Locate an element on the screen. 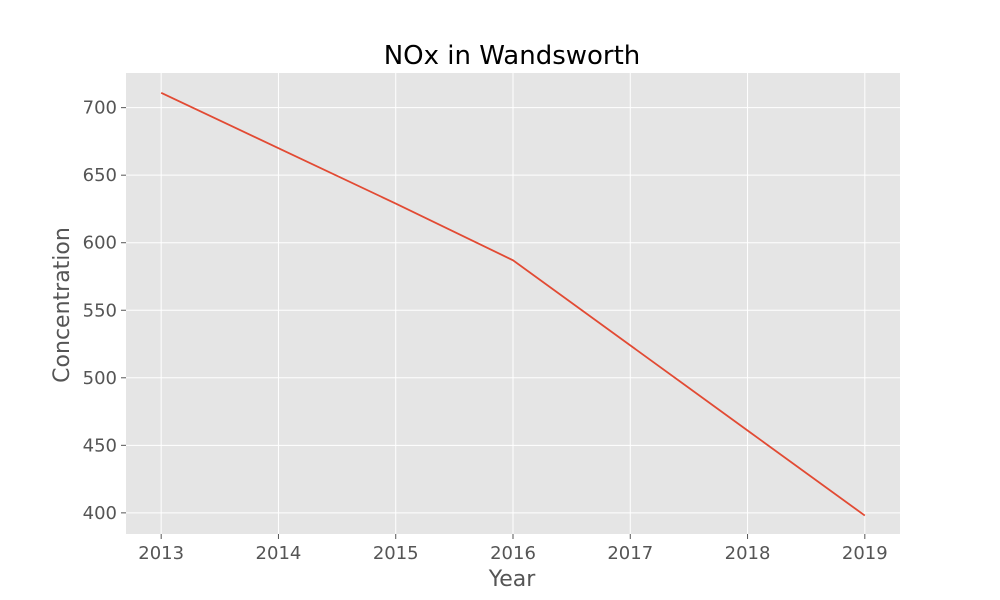  y-axis-label: Concentration is located at coordinates (62, 305).